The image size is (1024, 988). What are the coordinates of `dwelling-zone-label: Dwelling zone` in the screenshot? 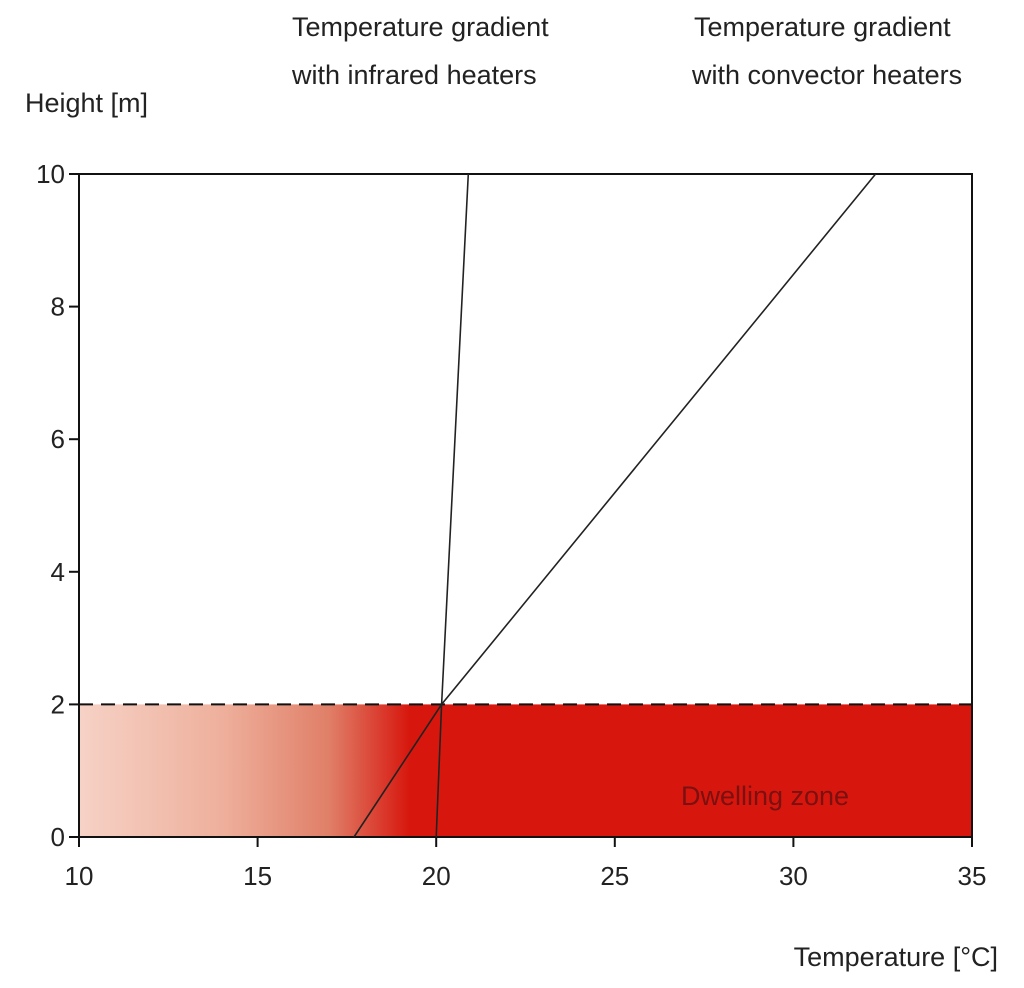 It's located at (765, 796).